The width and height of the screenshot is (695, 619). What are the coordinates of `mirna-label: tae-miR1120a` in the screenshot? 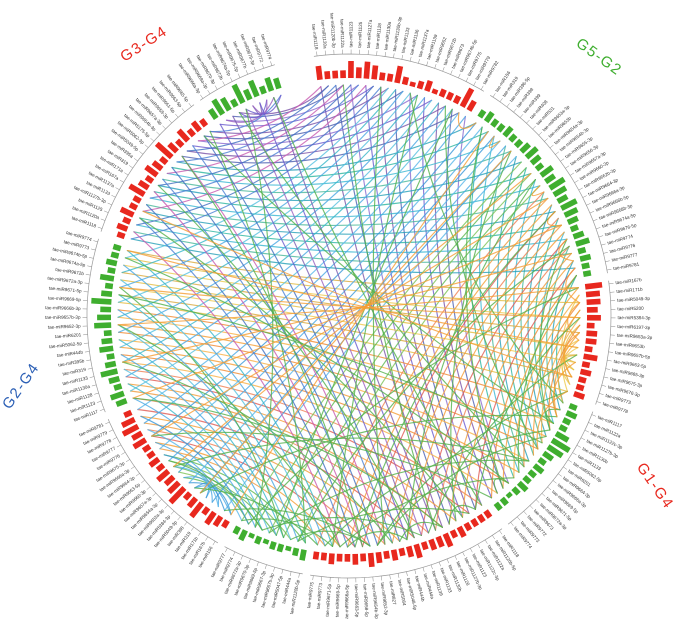 It's located at (324, 34).